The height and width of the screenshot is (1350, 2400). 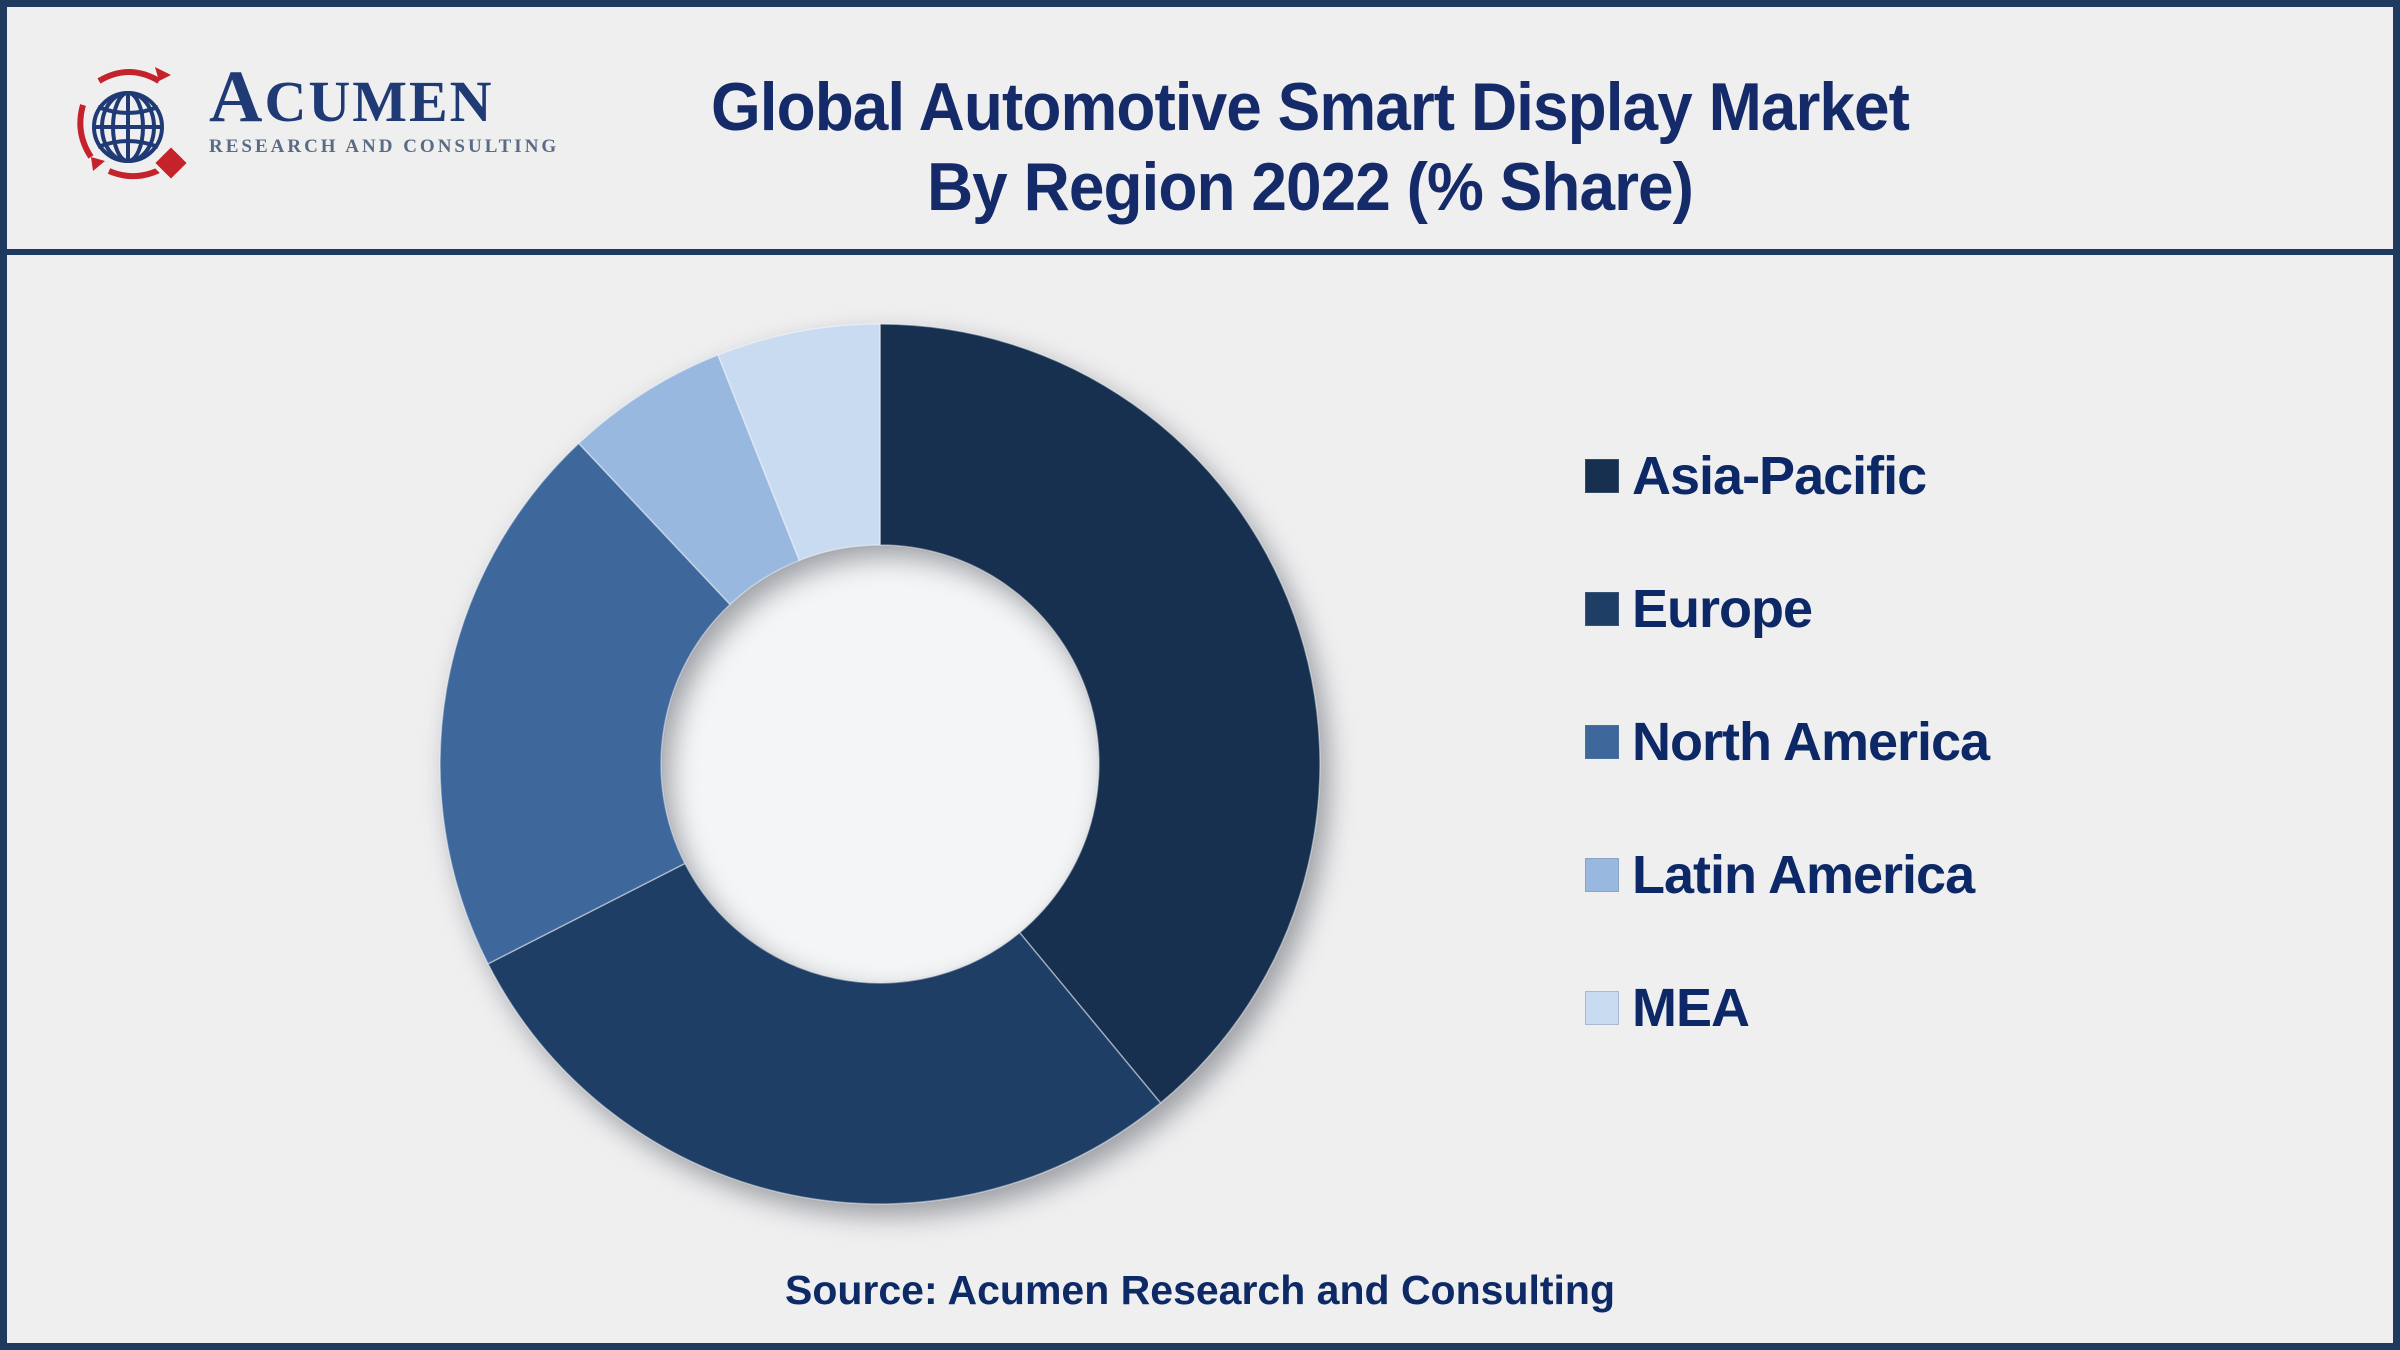 I want to click on legend-item-north-america: North America, so click(x=1787, y=742).